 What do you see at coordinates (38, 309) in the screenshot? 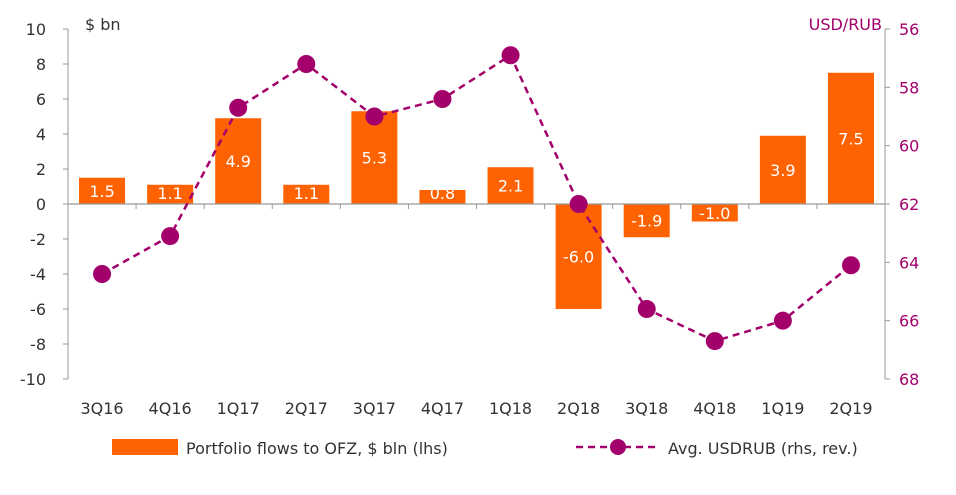
I see `left-tick-label: -6` at bounding box center [38, 309].